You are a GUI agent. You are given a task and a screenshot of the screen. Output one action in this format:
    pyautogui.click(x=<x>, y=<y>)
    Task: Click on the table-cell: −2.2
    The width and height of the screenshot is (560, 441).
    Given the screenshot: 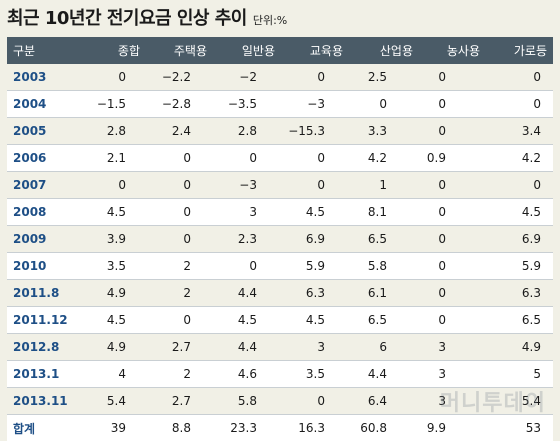 What is the action you would take?
    pyautogui.click(x=179, y=77)
    